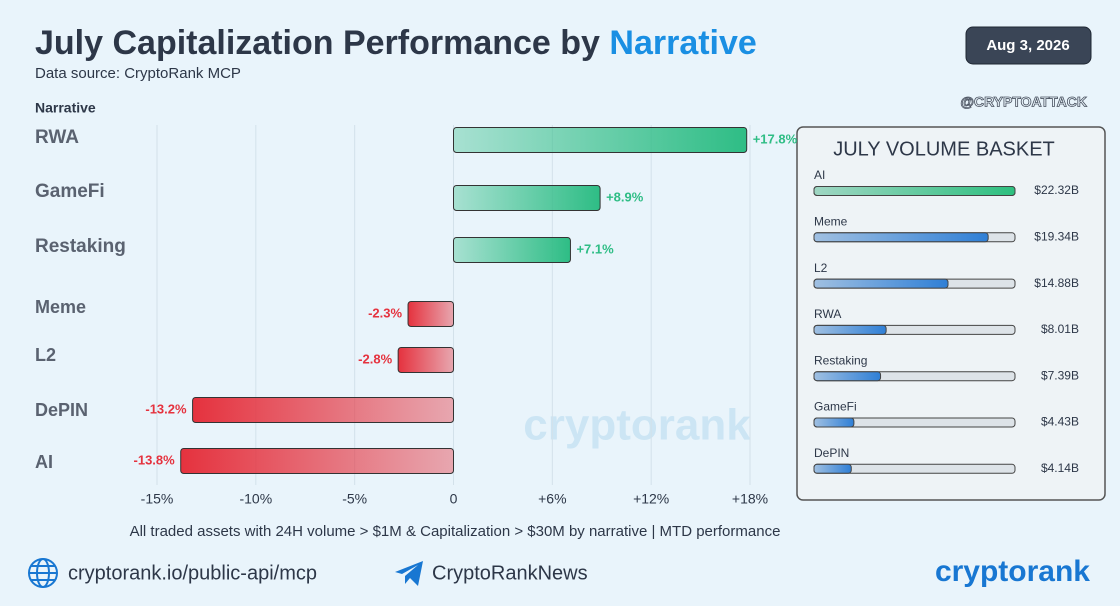 The height and width of the screenshot is (606, 1120). I want to click on x-tick-label: -5%, so click(354, 499).